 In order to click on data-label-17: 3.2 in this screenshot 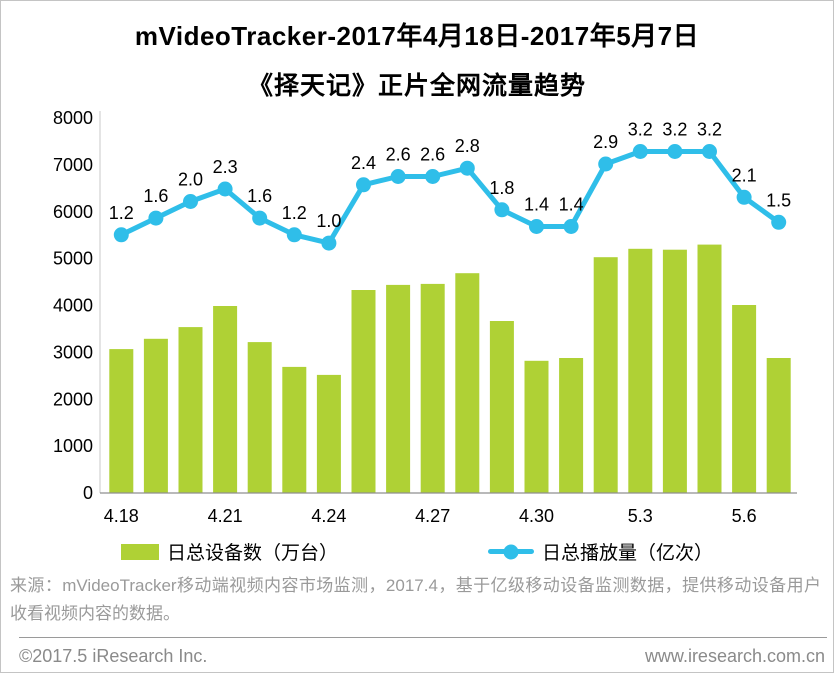, I will do `click(709, 130)`.